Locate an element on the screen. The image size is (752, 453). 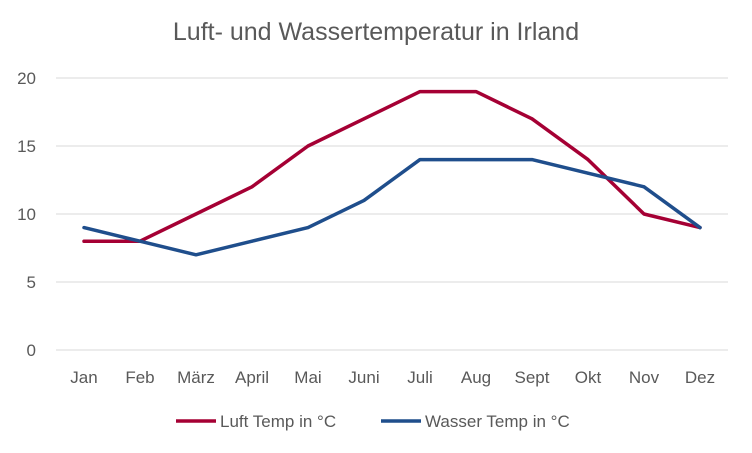
x-tick-label: Juni is located at coordinates (363, 377).